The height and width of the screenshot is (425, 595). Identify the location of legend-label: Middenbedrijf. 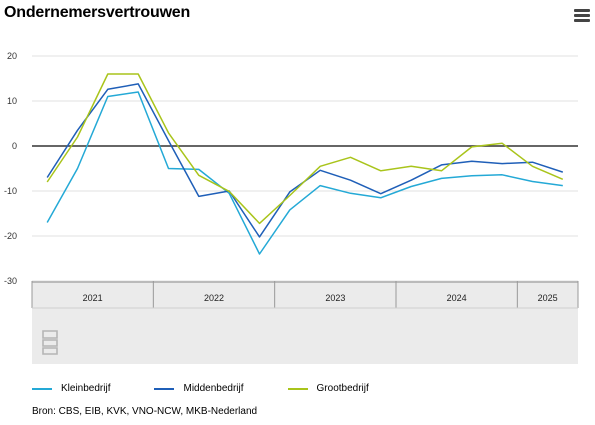
(213, 388).